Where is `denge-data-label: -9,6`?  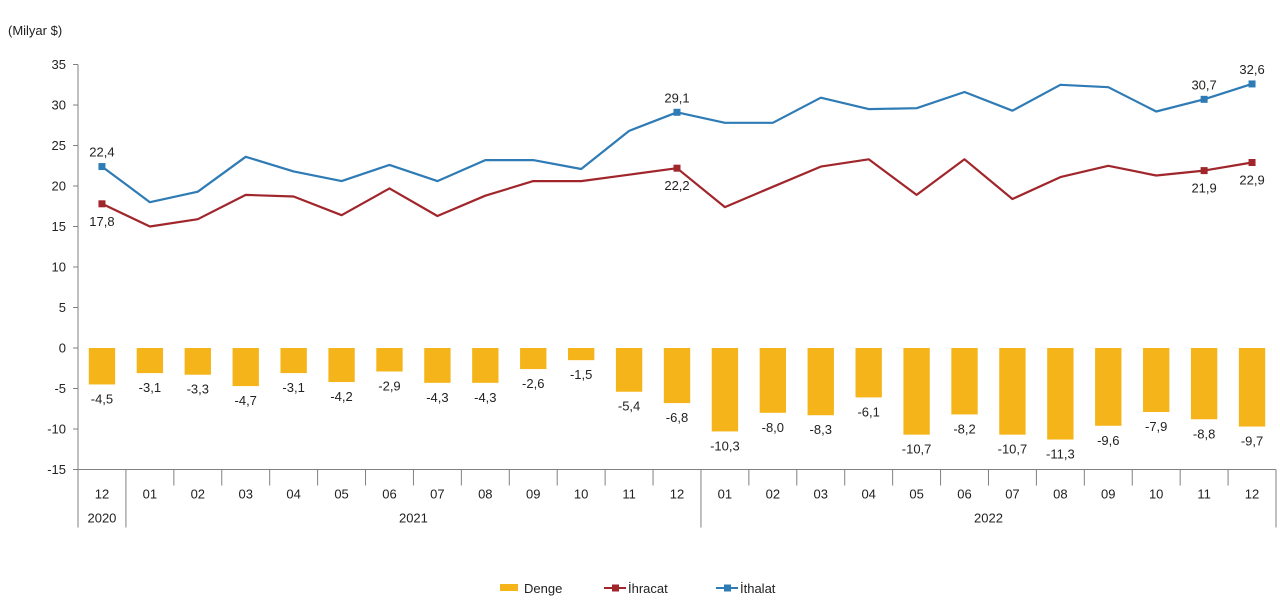 denge-data-label: -9,6 is located at coordinates (1108, 440).